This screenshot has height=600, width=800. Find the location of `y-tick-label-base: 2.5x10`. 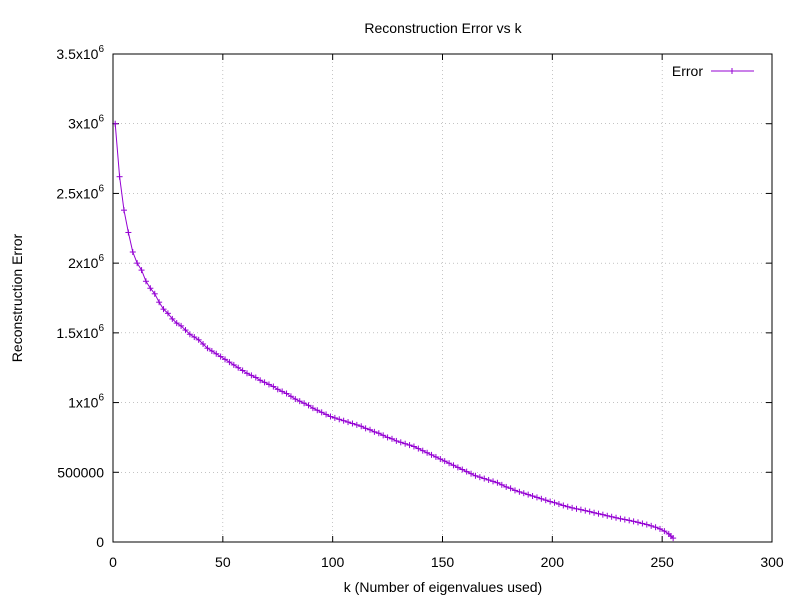

y-tick-label-base: 2.5x10 is located at coordinates (77, 193).